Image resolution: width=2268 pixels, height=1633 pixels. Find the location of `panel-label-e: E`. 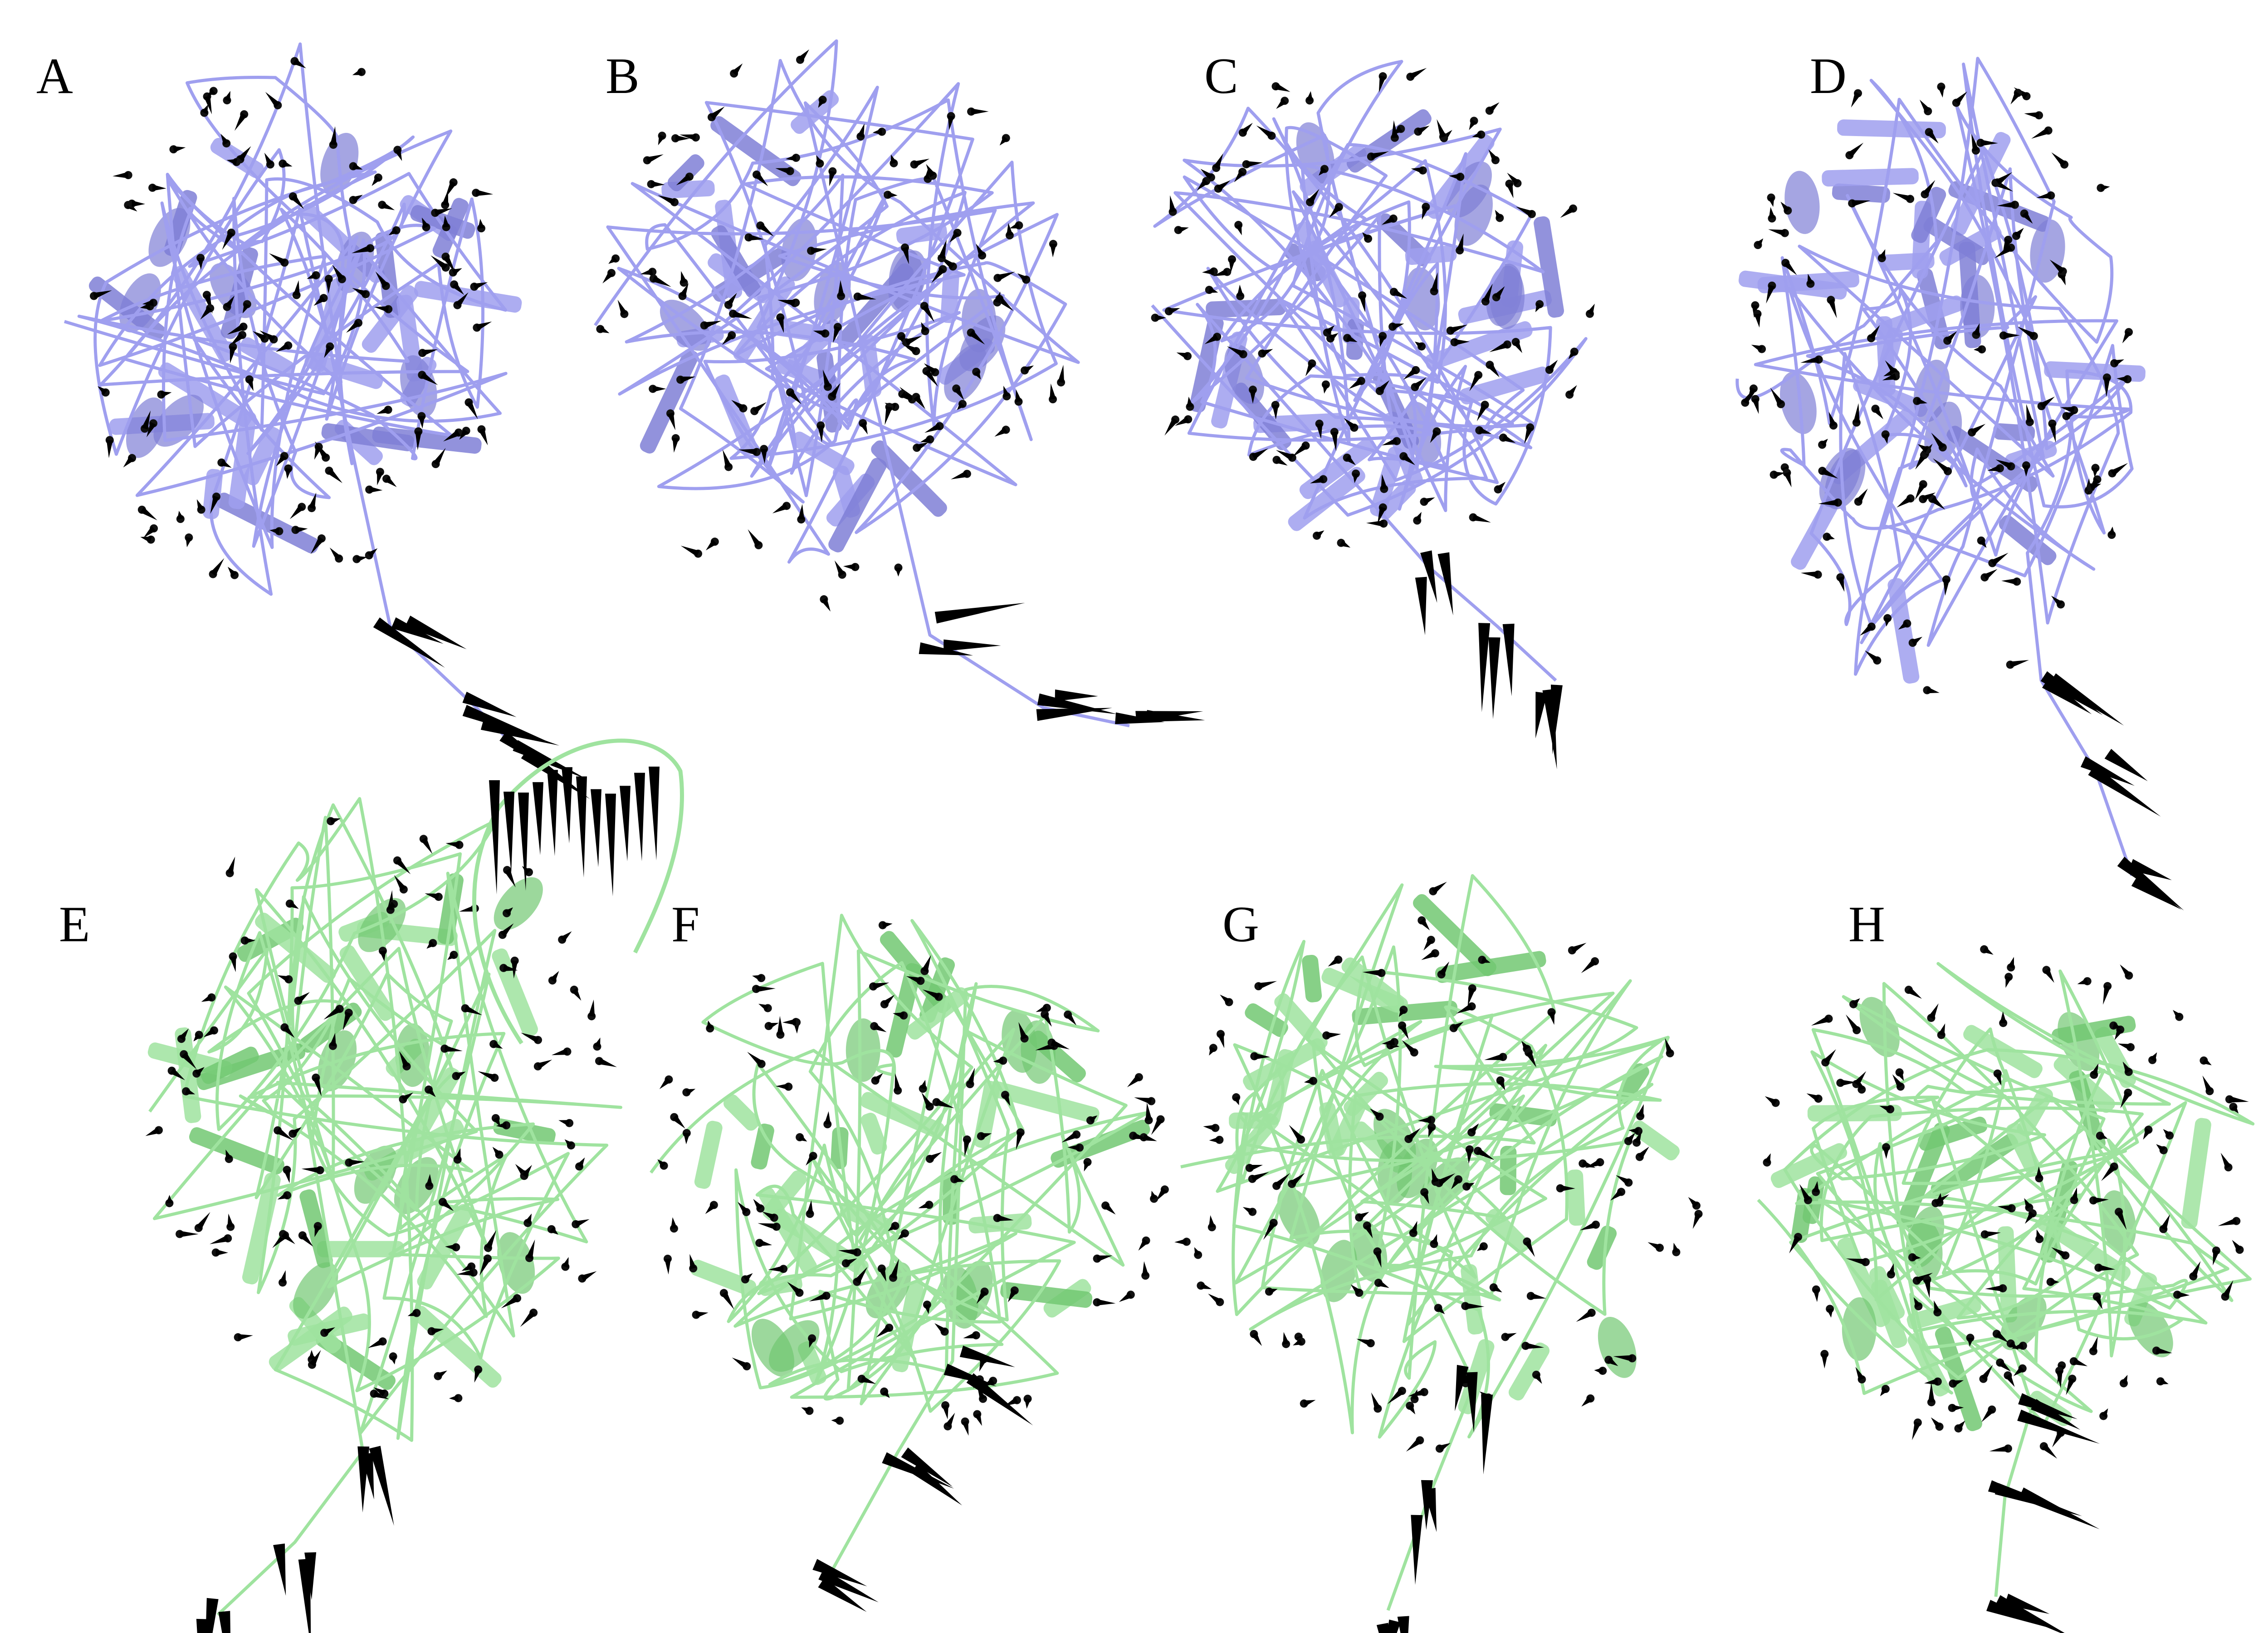

panel-label-e: E is located at coordinates (75, 924).